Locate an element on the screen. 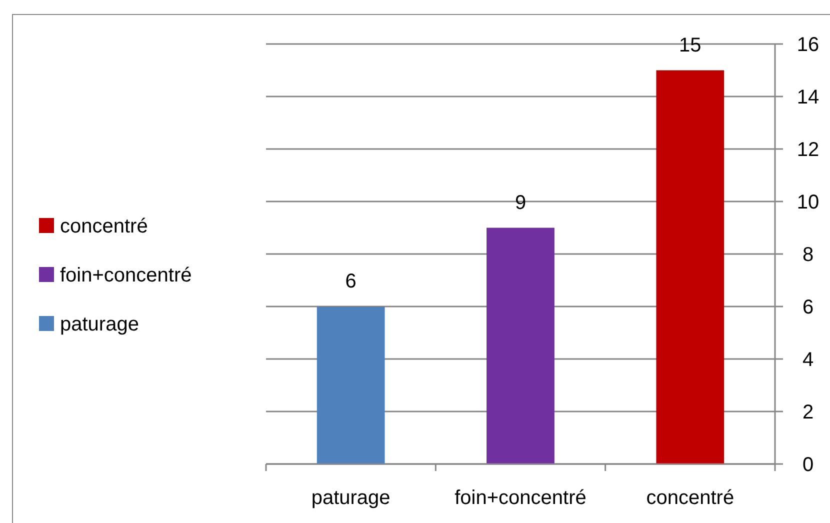 The image size is (830, 523). x-tick-label: foin+concentré is located at coordinates (520, 498).